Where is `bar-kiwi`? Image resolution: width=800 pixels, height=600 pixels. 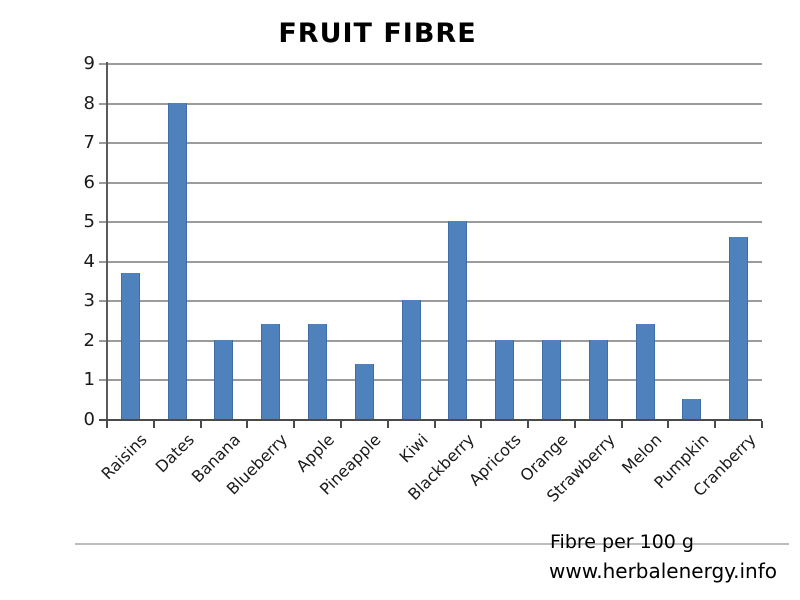 bar-kiwi is located at coordinates (411, 359).